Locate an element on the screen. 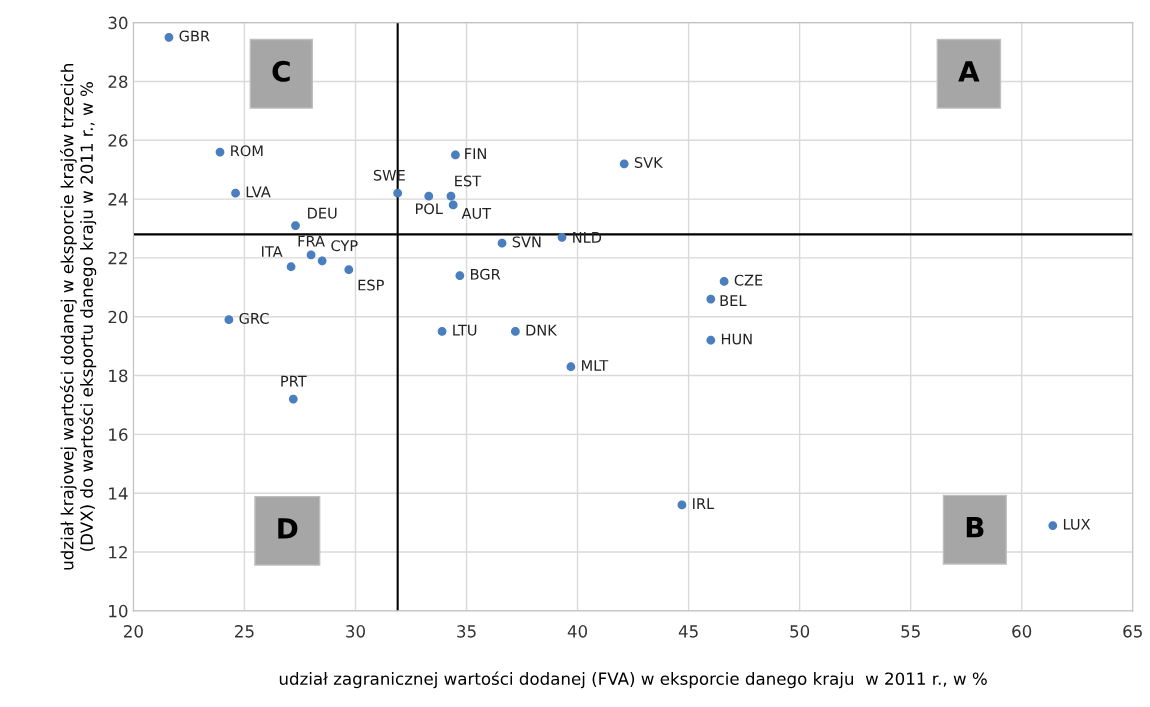 The height and width of the screenshot is (707, 1150). series-label: FRA is located at coordinates (311, 241).